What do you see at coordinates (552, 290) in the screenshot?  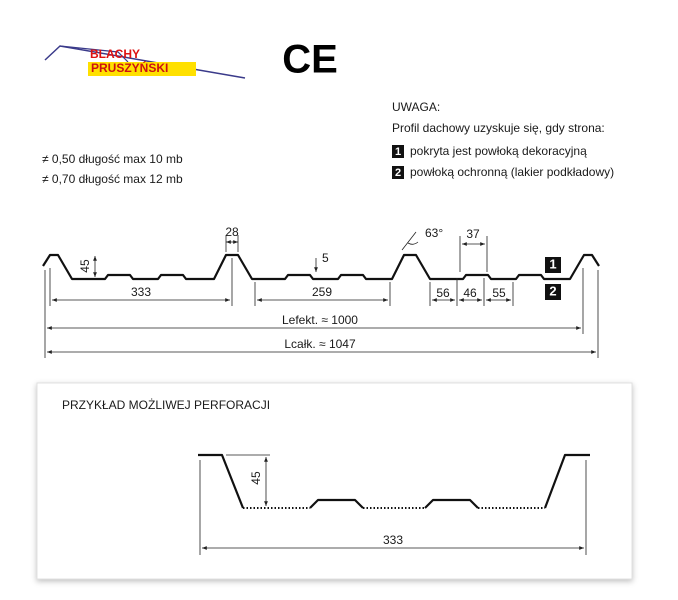 I see `side-marker: 2` at bounding box center [552, 290].